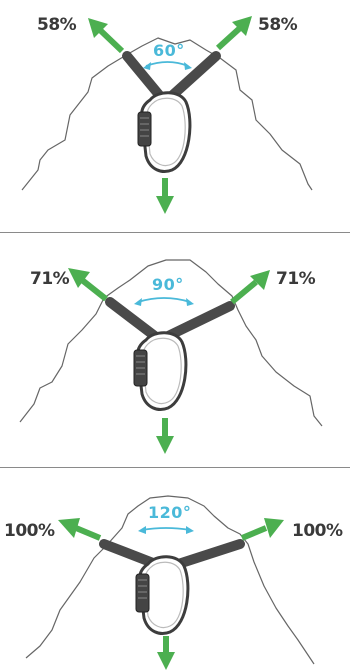 This screenshot has height=670, width=350. What do you see at coordinates (169, 50) in the screenshot?
I see `angle-label: 60°` at bounding box center [169, 50].